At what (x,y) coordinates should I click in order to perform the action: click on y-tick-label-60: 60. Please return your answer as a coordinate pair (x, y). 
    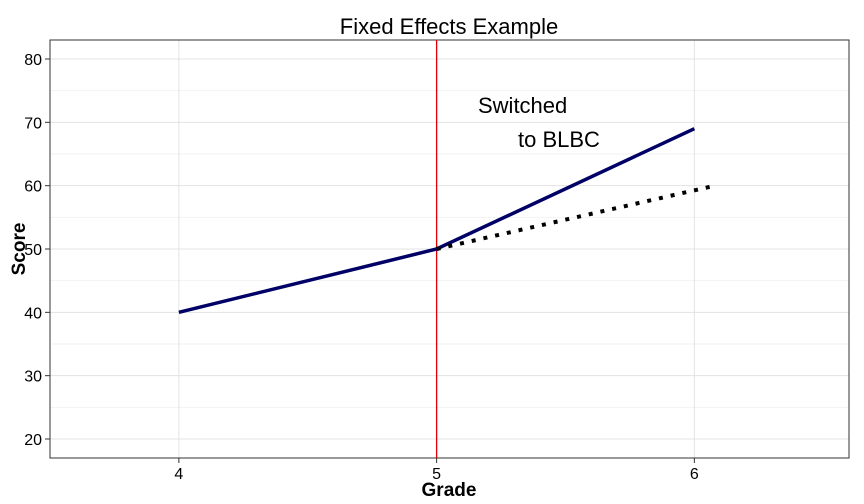
    Looking at the image, I should click on (33, 187).